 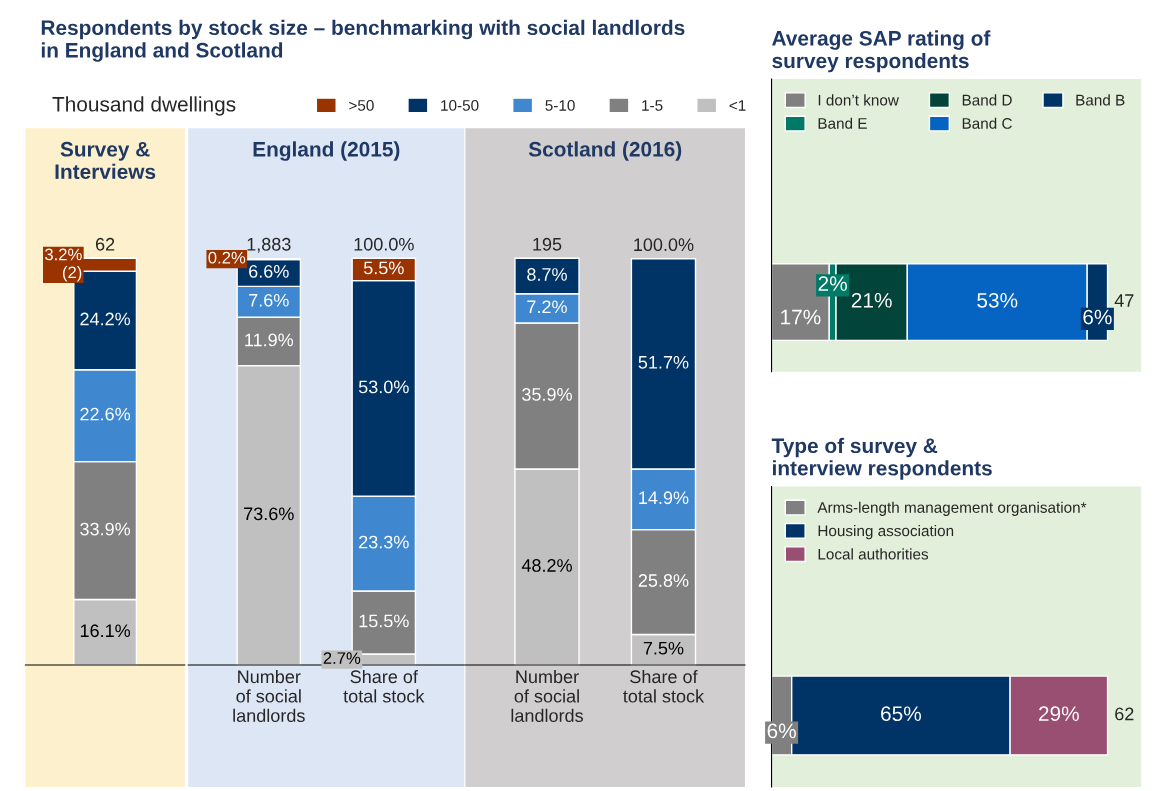 I want to click on data-label: 11.9%, so click(x=269, y=340).